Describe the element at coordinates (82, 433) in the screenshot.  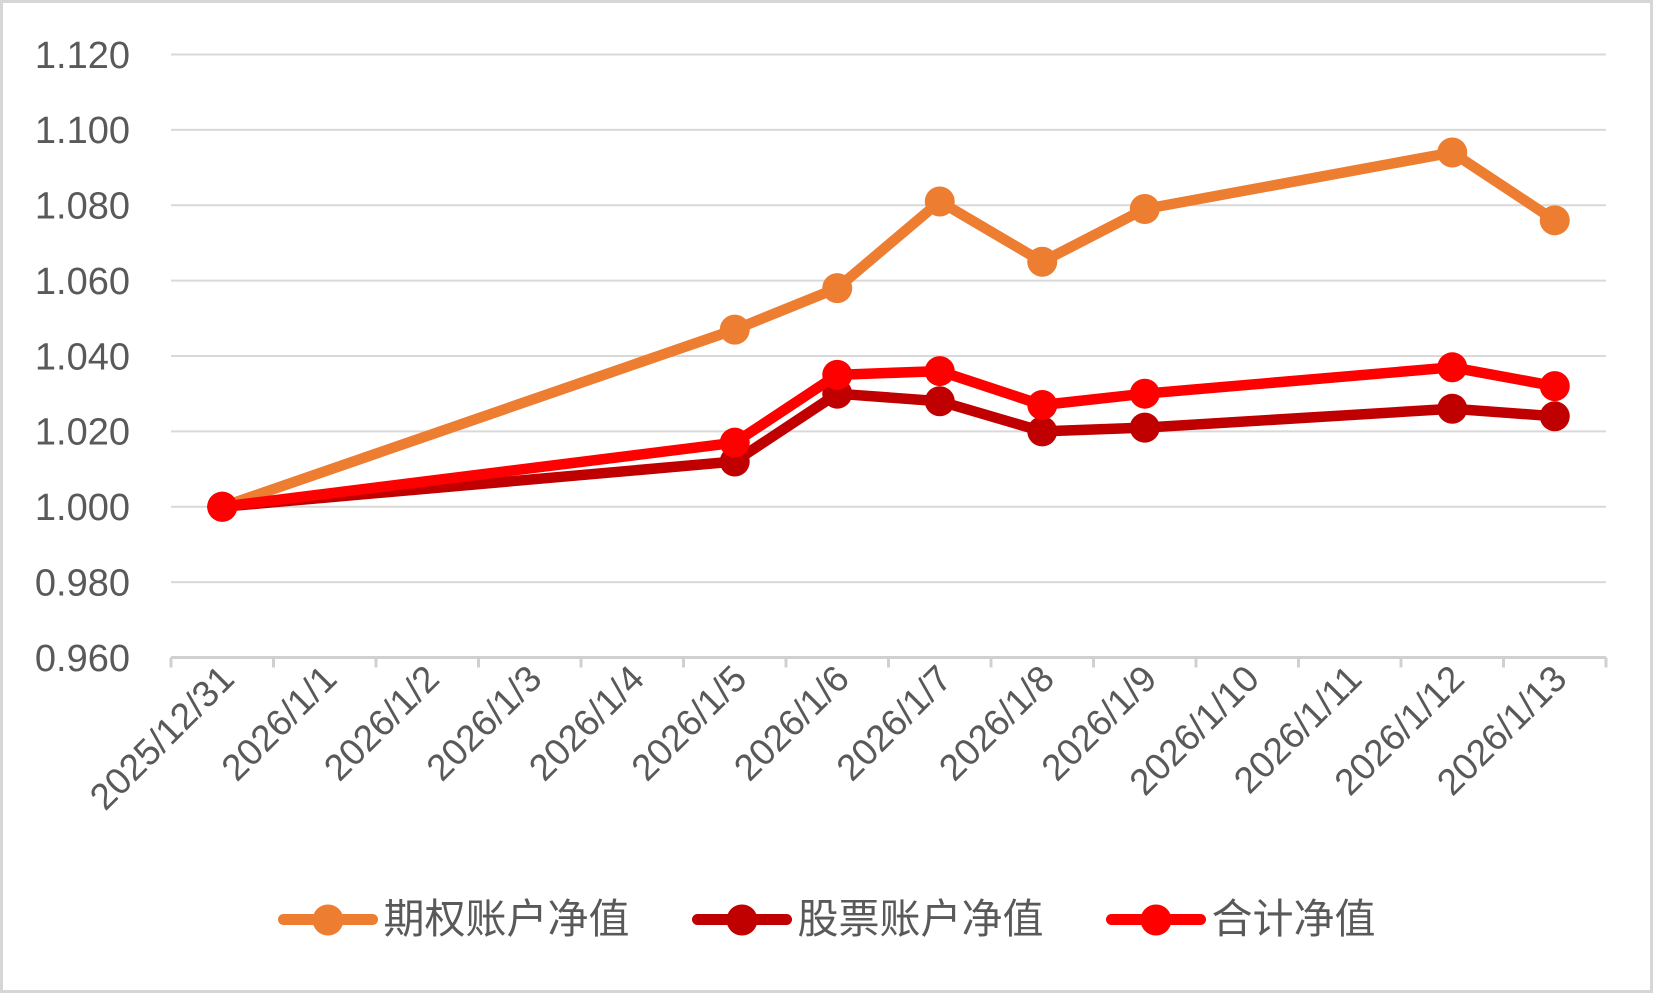
I see `y-axis-tick-label: 1.020` at that location.